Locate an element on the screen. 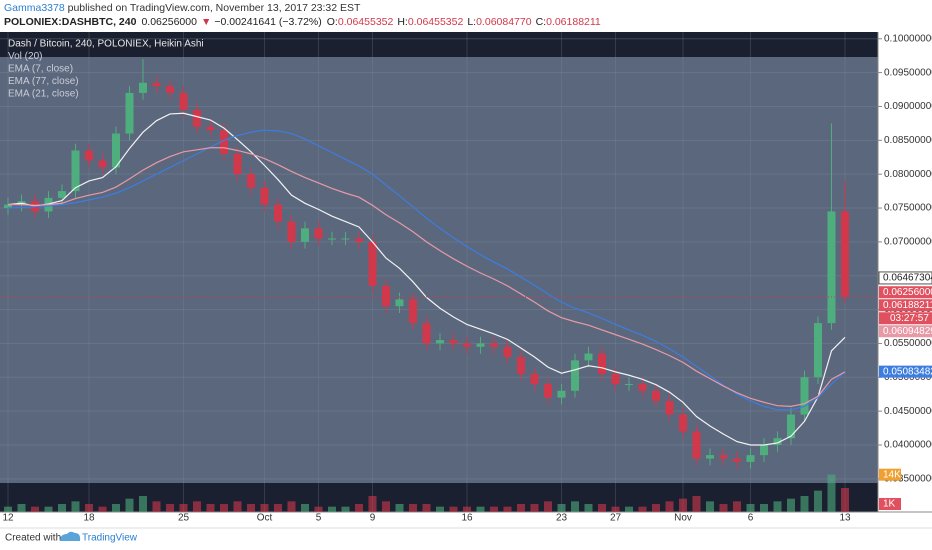 Image resolution: width=932 pixels, height=550 pixels. x-tick-label: 6 is located at coordinates (751, 518).